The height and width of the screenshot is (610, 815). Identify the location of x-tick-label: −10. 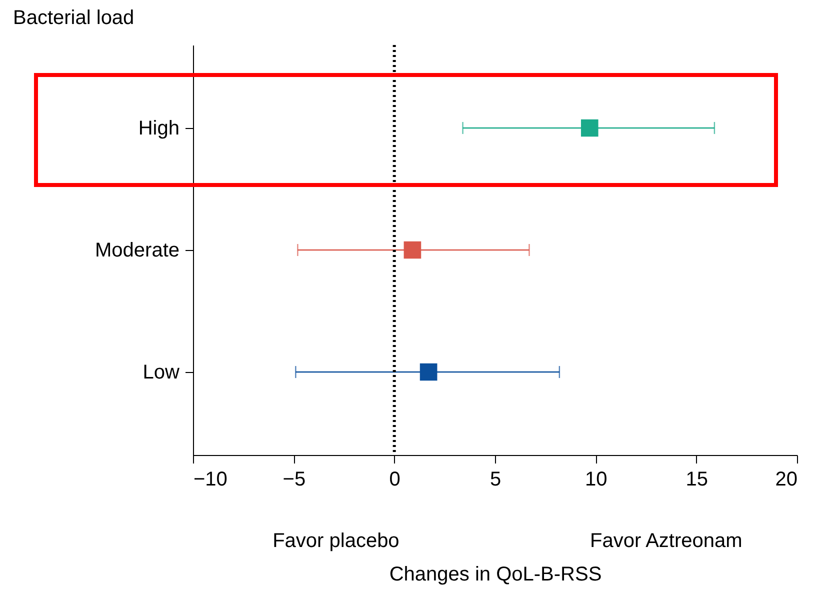
(211, 479).